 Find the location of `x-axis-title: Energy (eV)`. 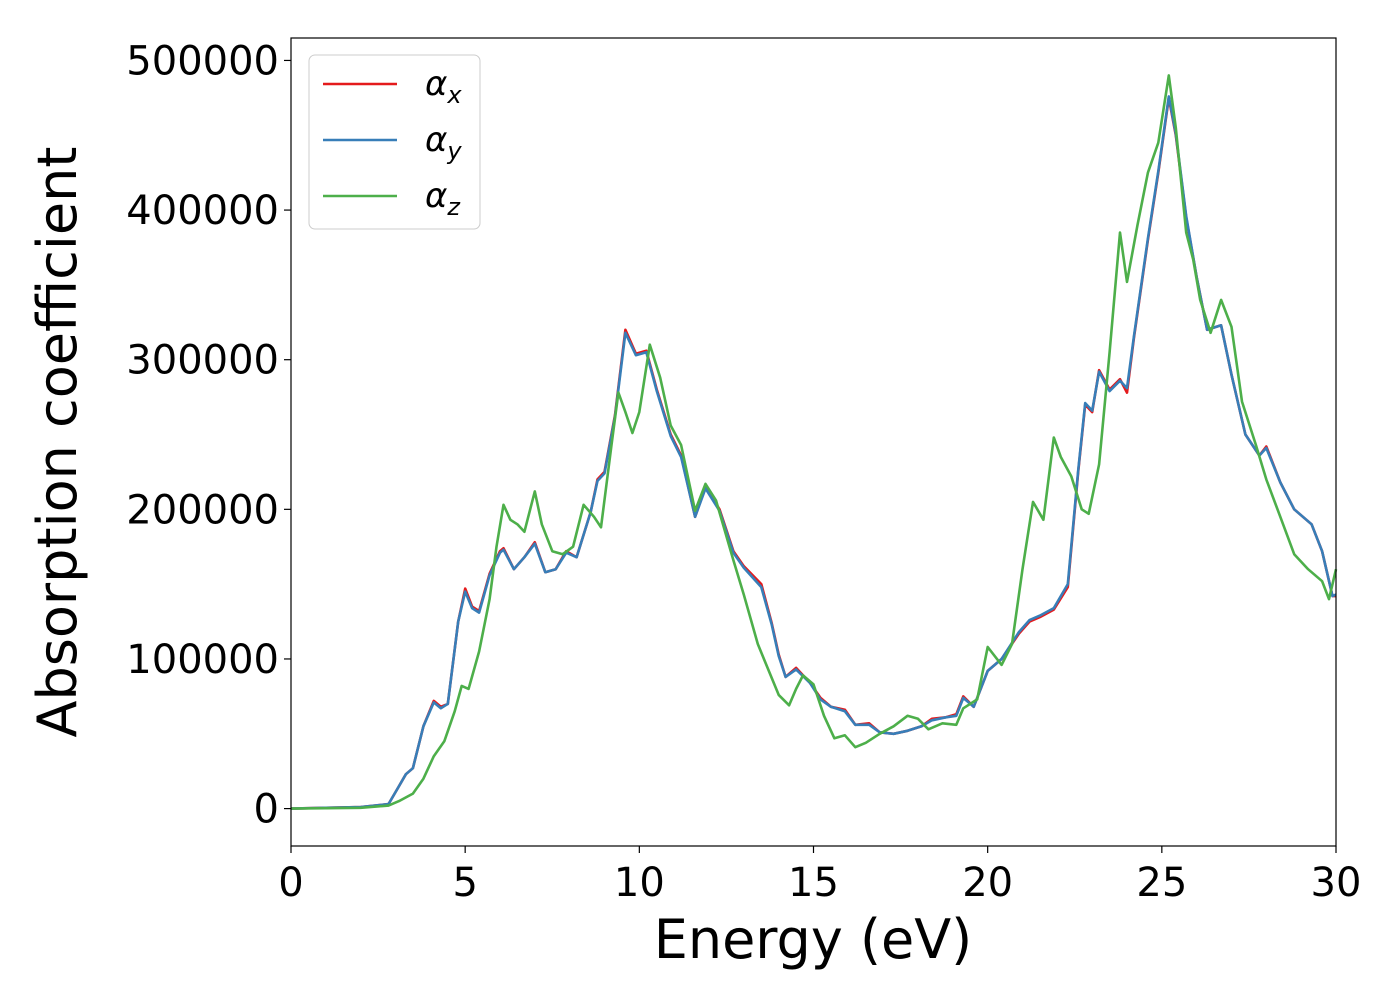

x-axis-title: Energy (eV) is located at coordinates (813, 939).